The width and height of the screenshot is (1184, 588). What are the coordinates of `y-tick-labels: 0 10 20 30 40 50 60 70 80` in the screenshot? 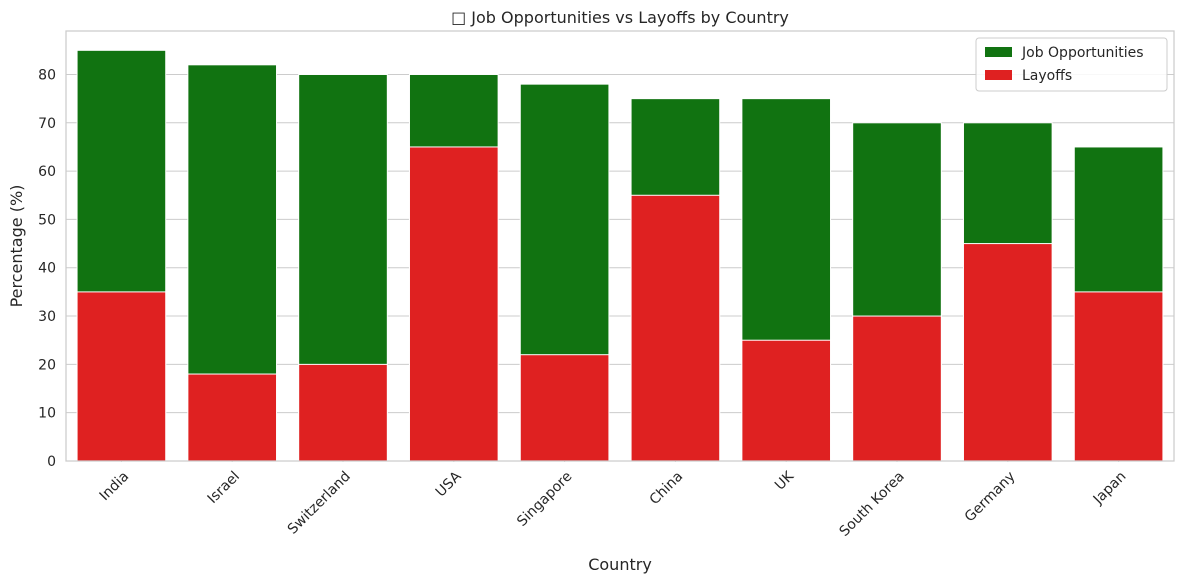 It's located at (47, 268).